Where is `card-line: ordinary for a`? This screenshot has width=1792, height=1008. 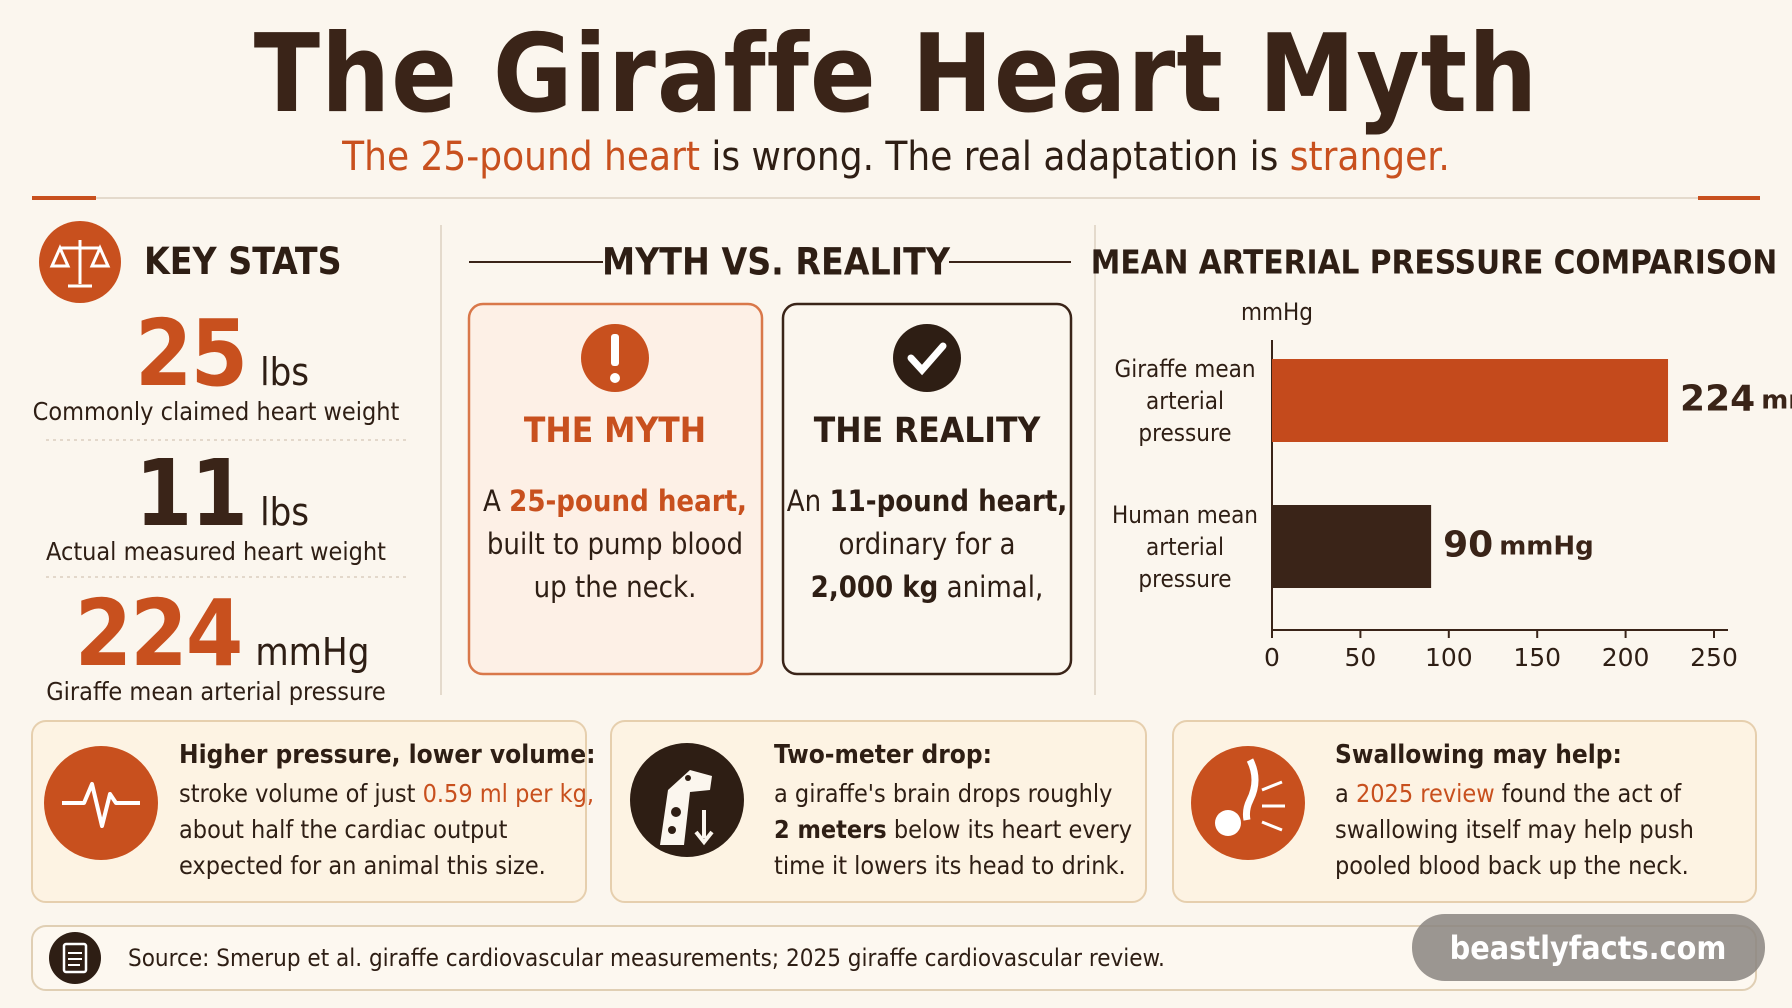
card-line: ordinary for a is located at coordinates (926, 544).